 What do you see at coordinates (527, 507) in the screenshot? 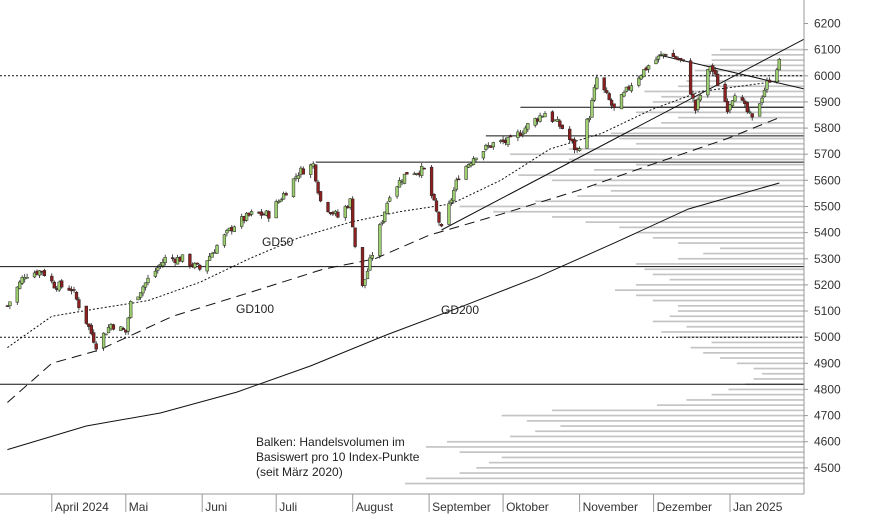
I see `x-tick-label: Oktober` at bounding box center [527, 507].